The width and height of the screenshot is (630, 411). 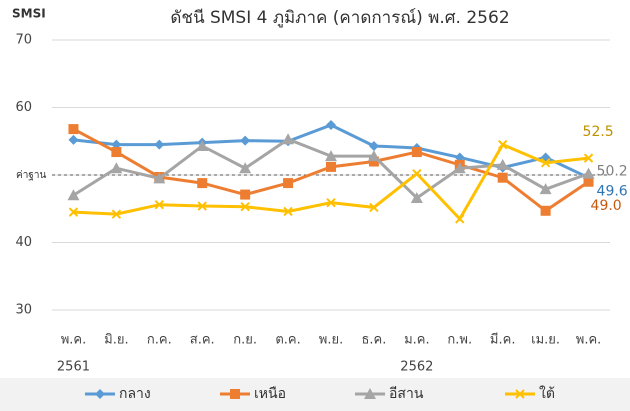 I want to click on x-tick-label: ก.พ., so click(x=459, y=340).